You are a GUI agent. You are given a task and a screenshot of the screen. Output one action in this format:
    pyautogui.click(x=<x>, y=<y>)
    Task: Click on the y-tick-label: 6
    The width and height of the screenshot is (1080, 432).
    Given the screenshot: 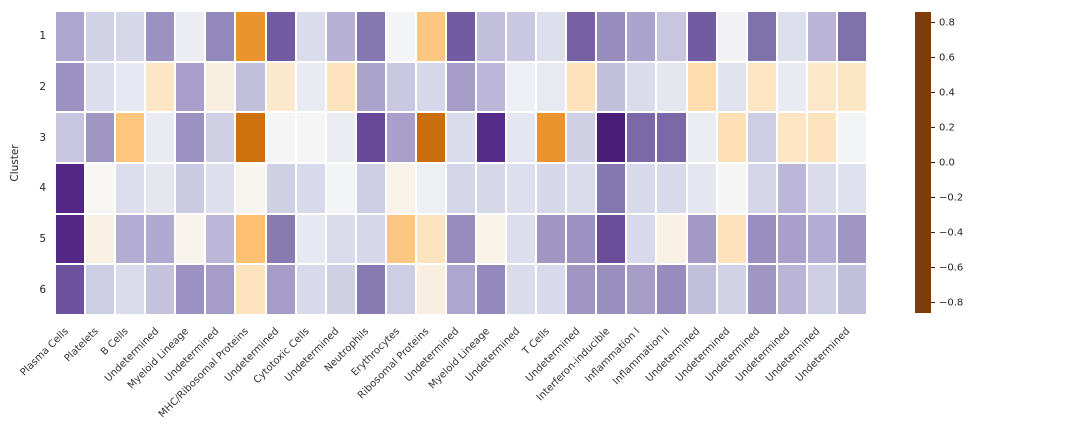 What is the action you would take?
    pyautogui.click(x=42, y=289)
    